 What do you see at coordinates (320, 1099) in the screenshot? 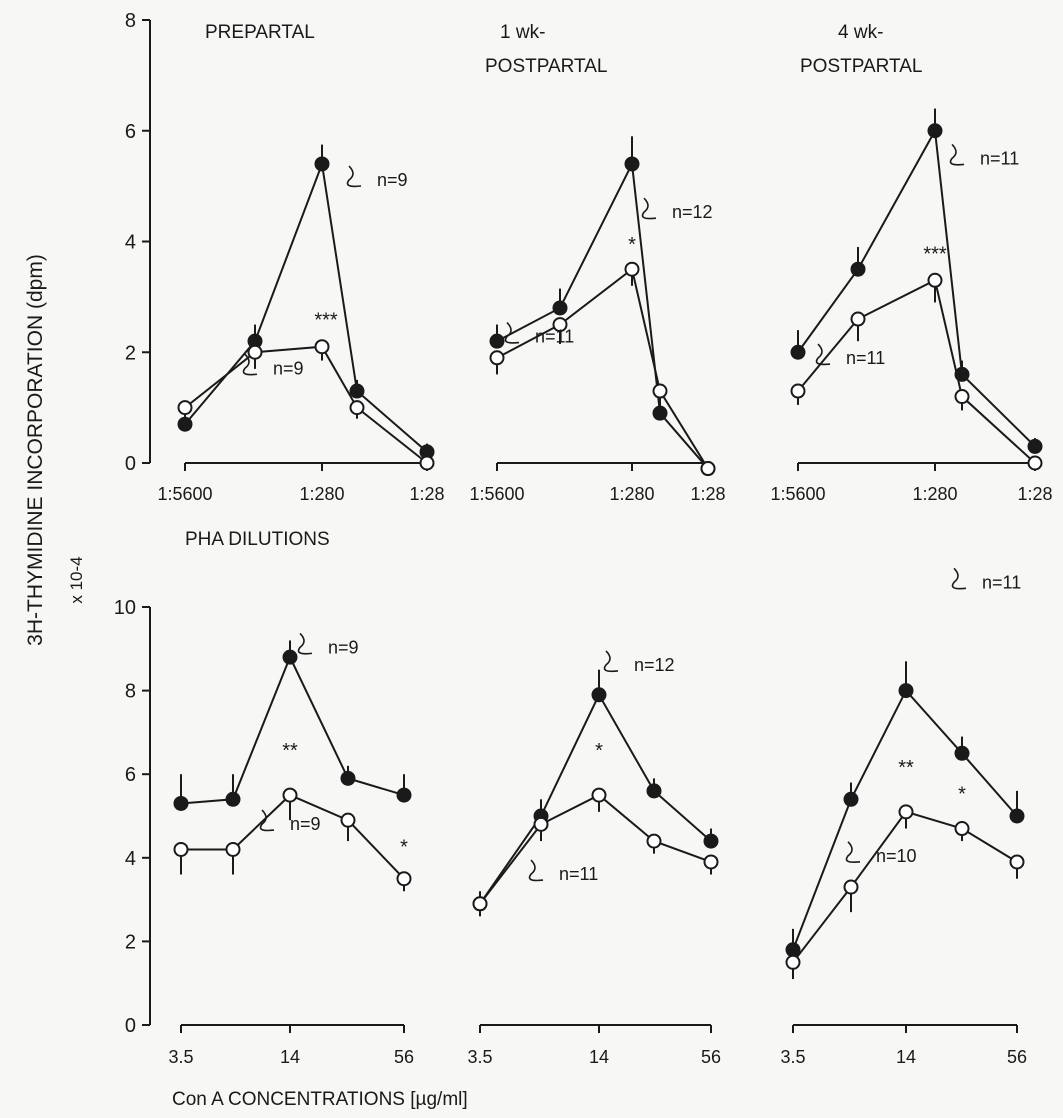
I see `cona-x-axis-label: Con A CONCENTRATIONS [µg/ml]` at bounding box center [320, 1099].